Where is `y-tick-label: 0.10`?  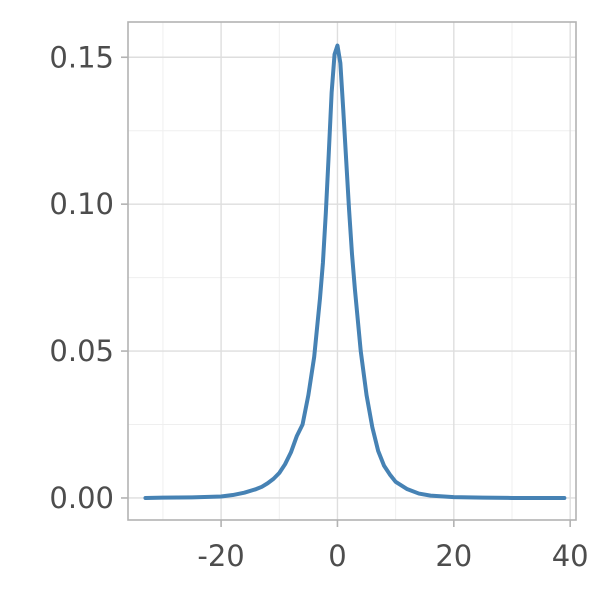
y-tick-label: 0.10 is located at coordinates (81, 204).